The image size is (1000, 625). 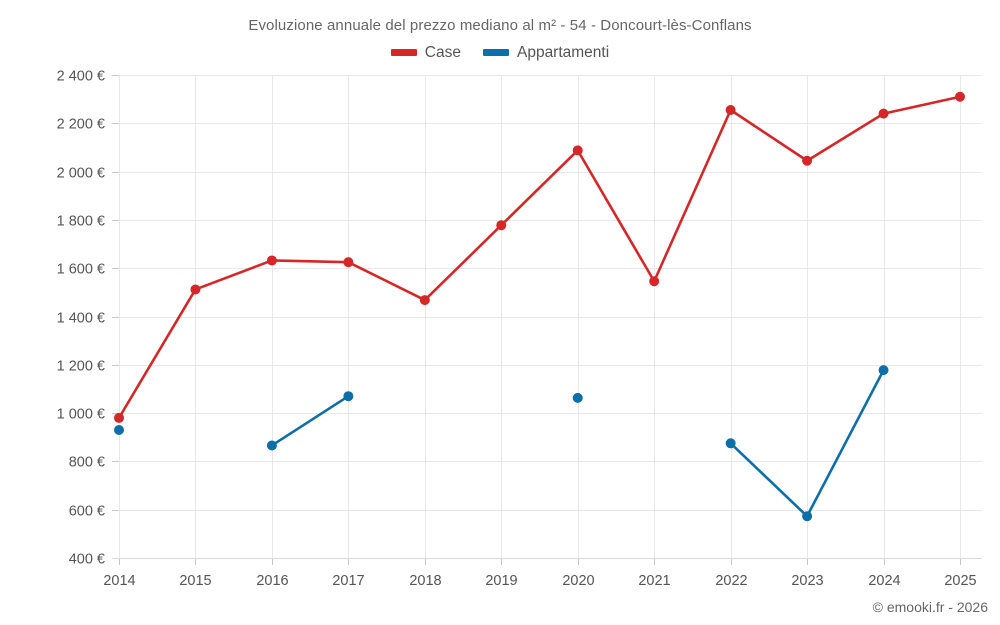 What do you see at coordinates (425, 581) in the screenshot?
I see `x-axis-tick-label: 2018` at bounding box center [425, 581].